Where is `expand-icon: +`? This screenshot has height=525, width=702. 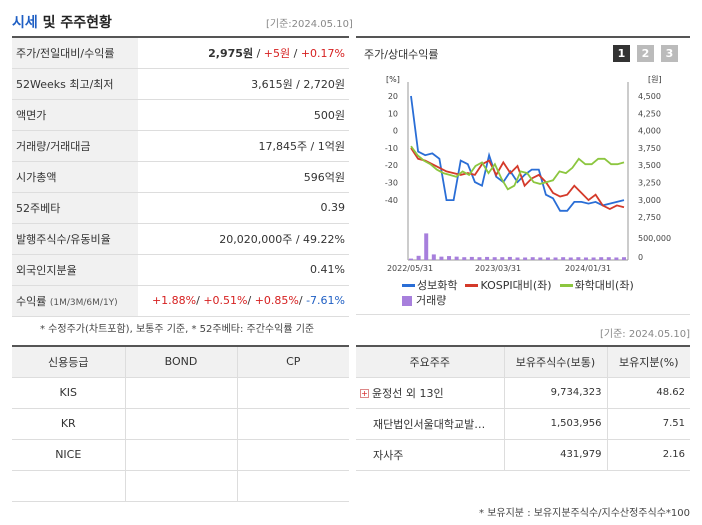
expand-icon: + is located at coordinates (364, 393).